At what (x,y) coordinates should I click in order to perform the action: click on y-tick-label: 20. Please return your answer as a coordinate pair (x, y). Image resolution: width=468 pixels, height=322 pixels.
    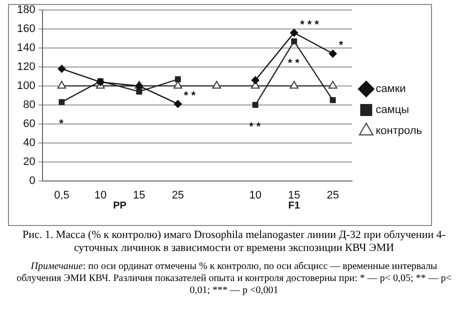
    Looking at the image, I should click on (29, 162).